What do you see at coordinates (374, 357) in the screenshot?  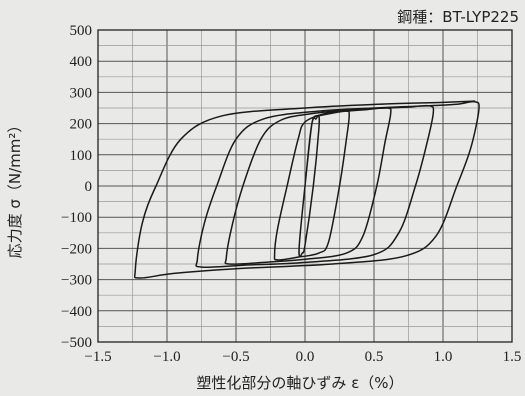 I see `x-tick-label: 0.5` at bounding box center [374, 357].